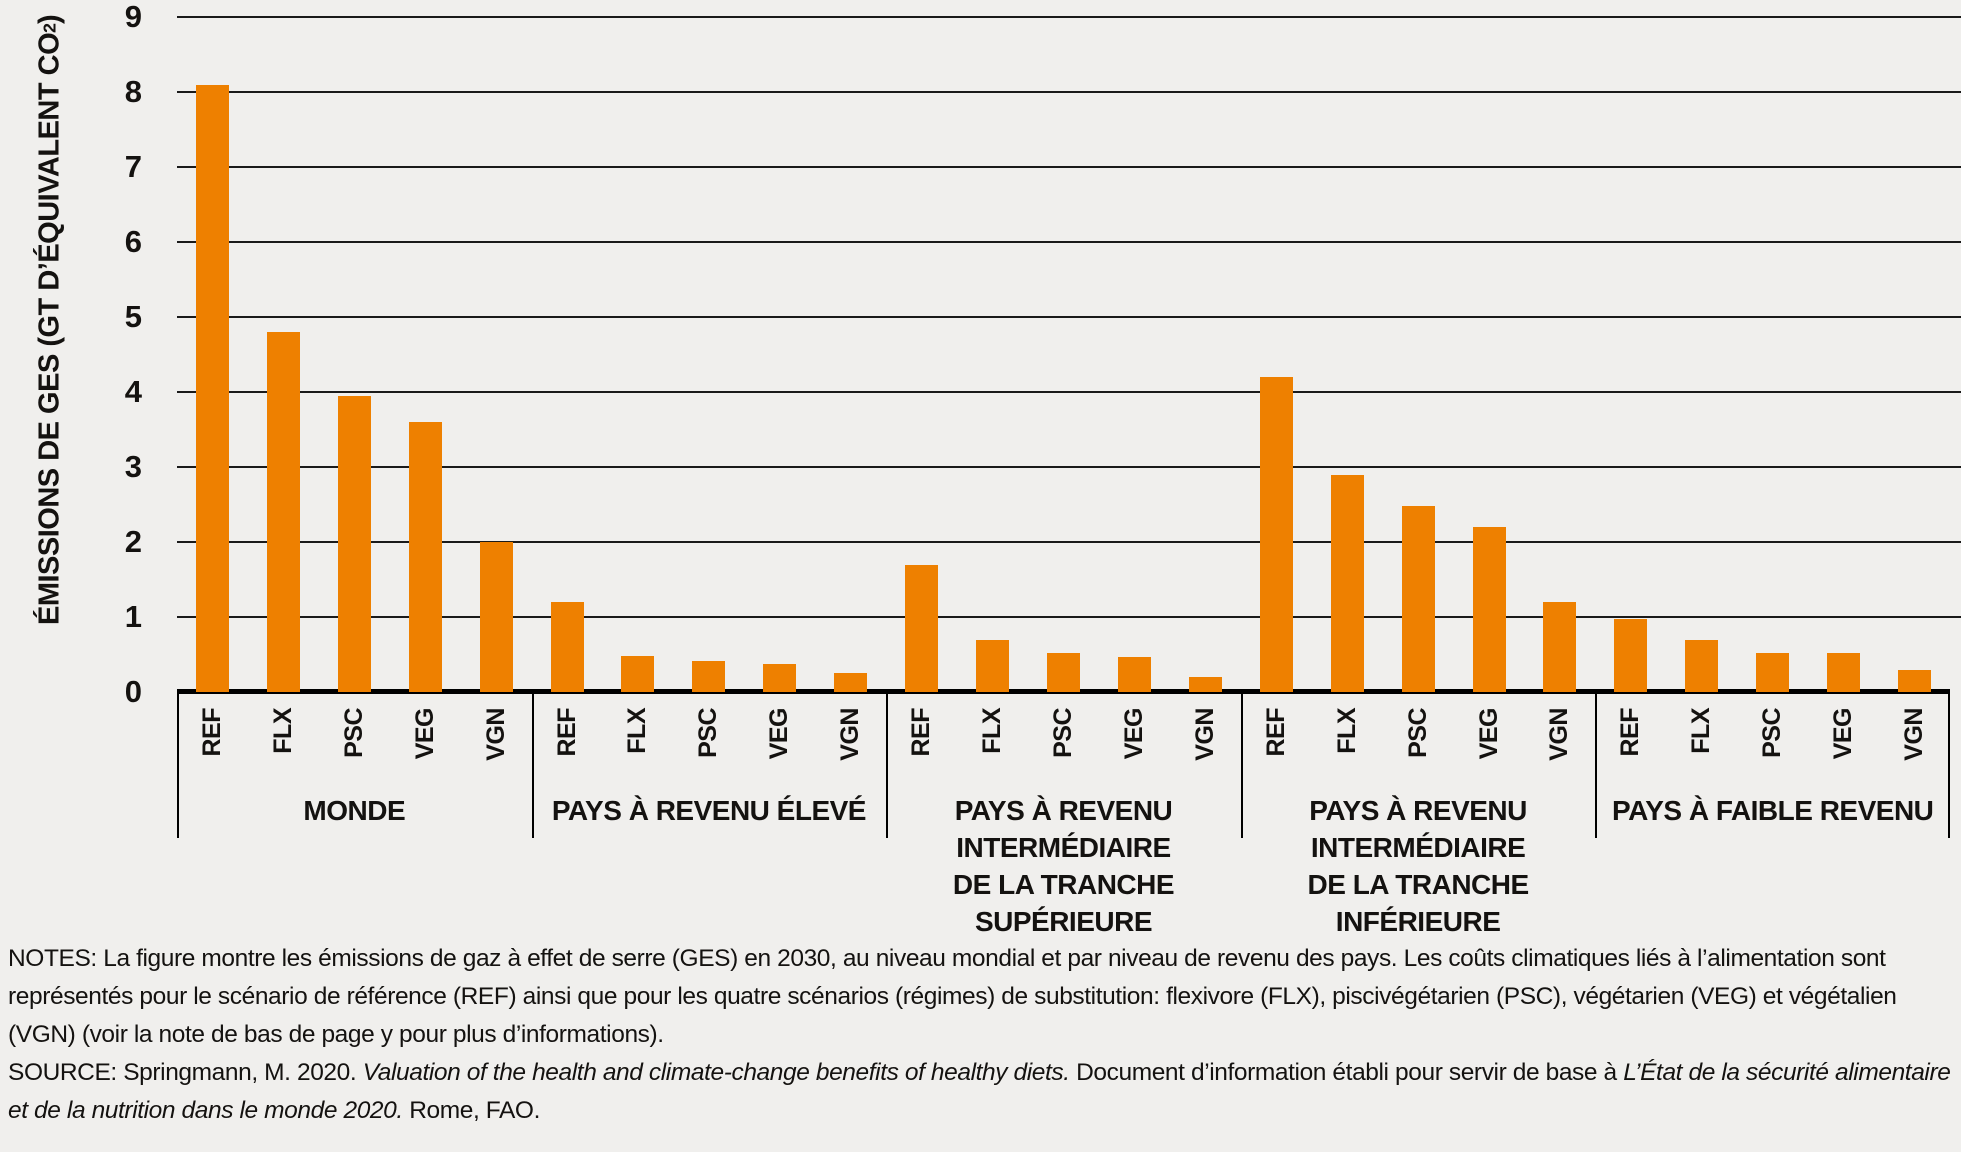 The image size is (1961, 1152). Describe the element at coordinates (133, 242) in the screenshot. I see `y-tick-label: 6` at that location.